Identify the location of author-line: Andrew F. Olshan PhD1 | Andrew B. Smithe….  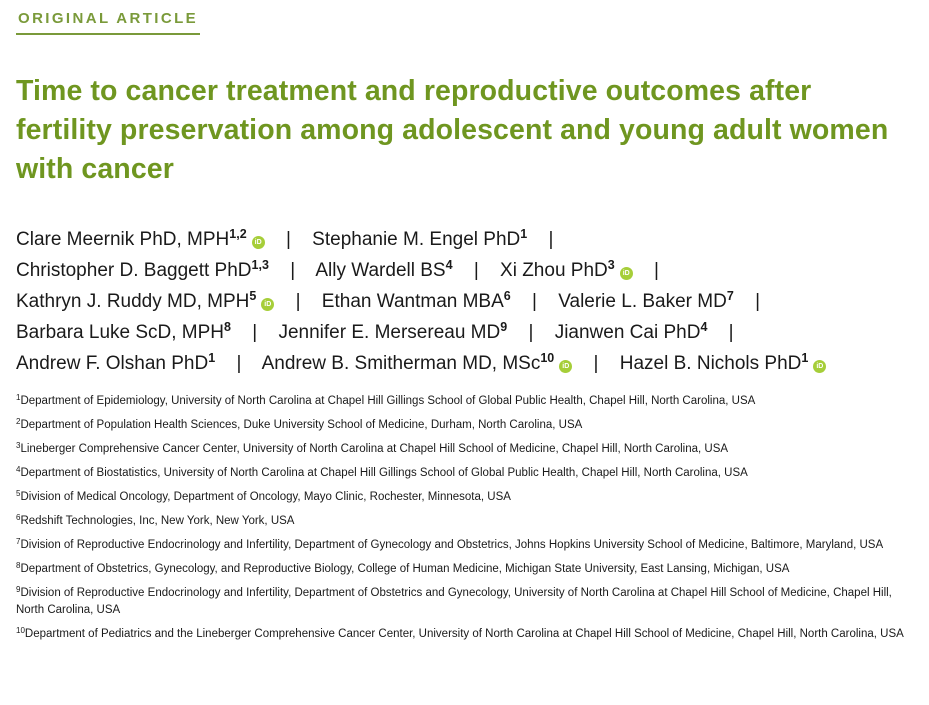
(462, 363).